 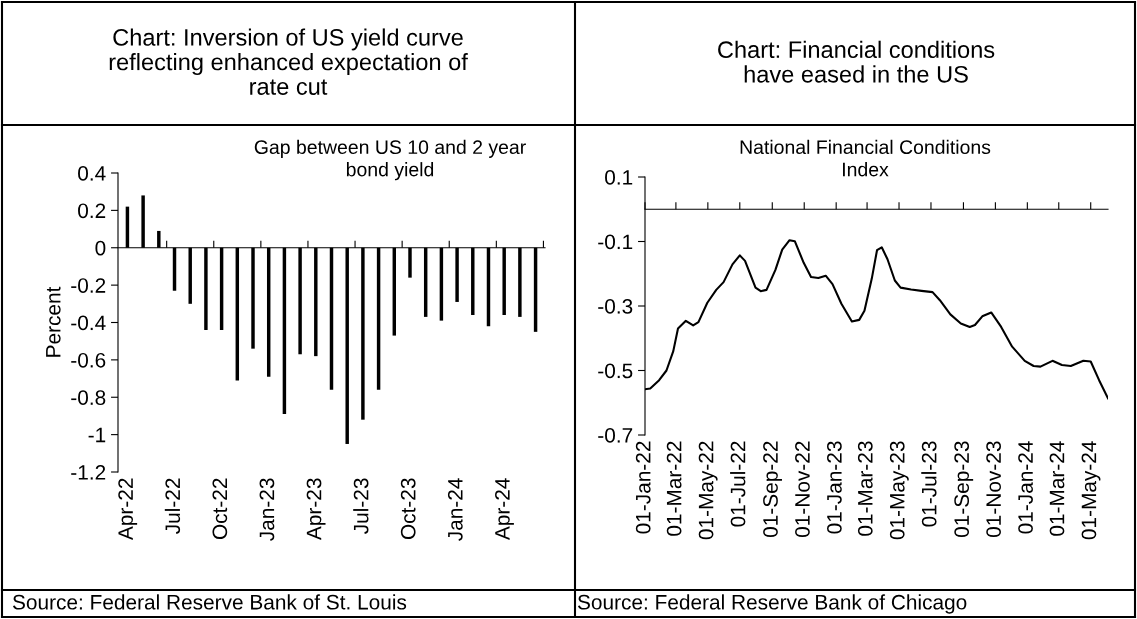 What do you see at coordinates (504, 509) in the screenshot?
I see `x-tick-label: Apr-24` at bounding box center [504, 509].